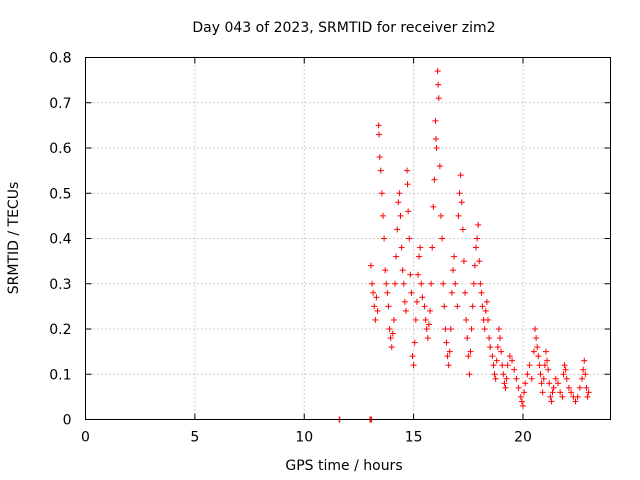 This screenshot has width=640, height=480. Describe the element at coordinates (67, 421) in the screenshot. I see `y-tick-label: 0` at that location.